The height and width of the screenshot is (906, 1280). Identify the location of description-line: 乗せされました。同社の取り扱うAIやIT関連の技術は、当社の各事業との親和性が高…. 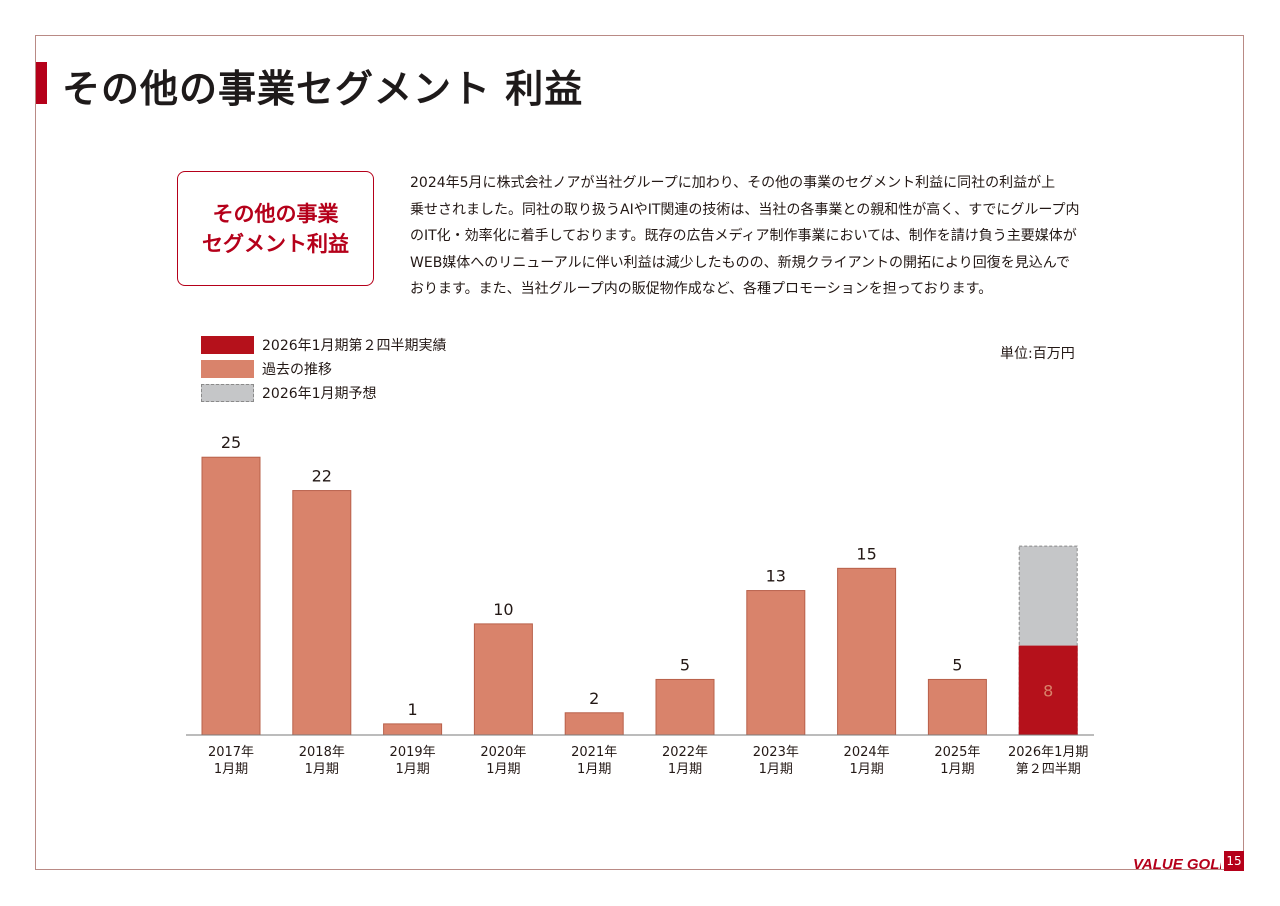
(745, 209).